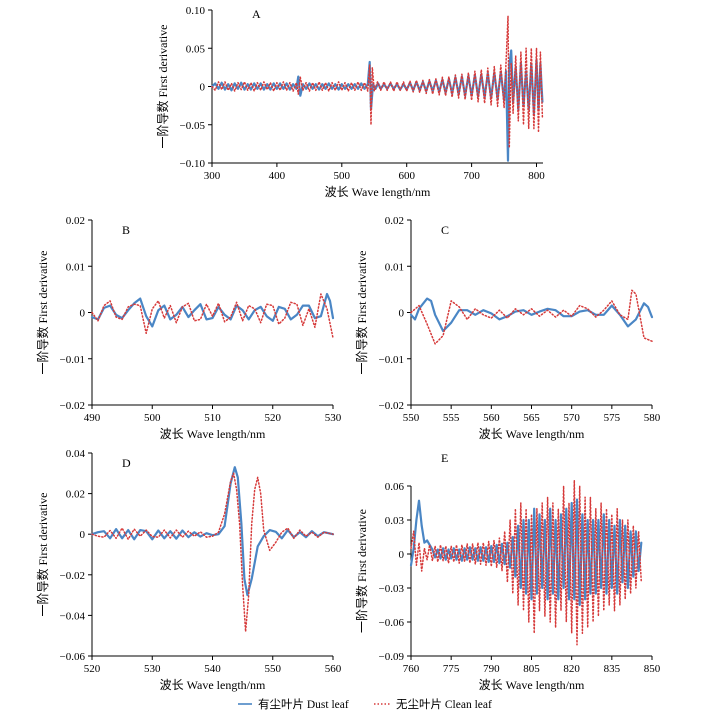  What do you see at coordinates (361, 313) in the screenshot?
I see `panel-c-y-axis-title: 一阶导数 First derivative` at bounding box center [361, 313].